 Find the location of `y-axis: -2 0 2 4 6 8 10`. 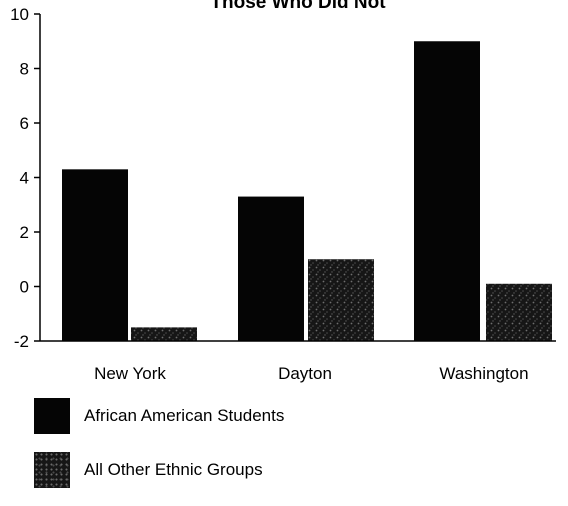

y-axis: -2 0 2 4 6 8 10 is located at coordinates (25, 178).